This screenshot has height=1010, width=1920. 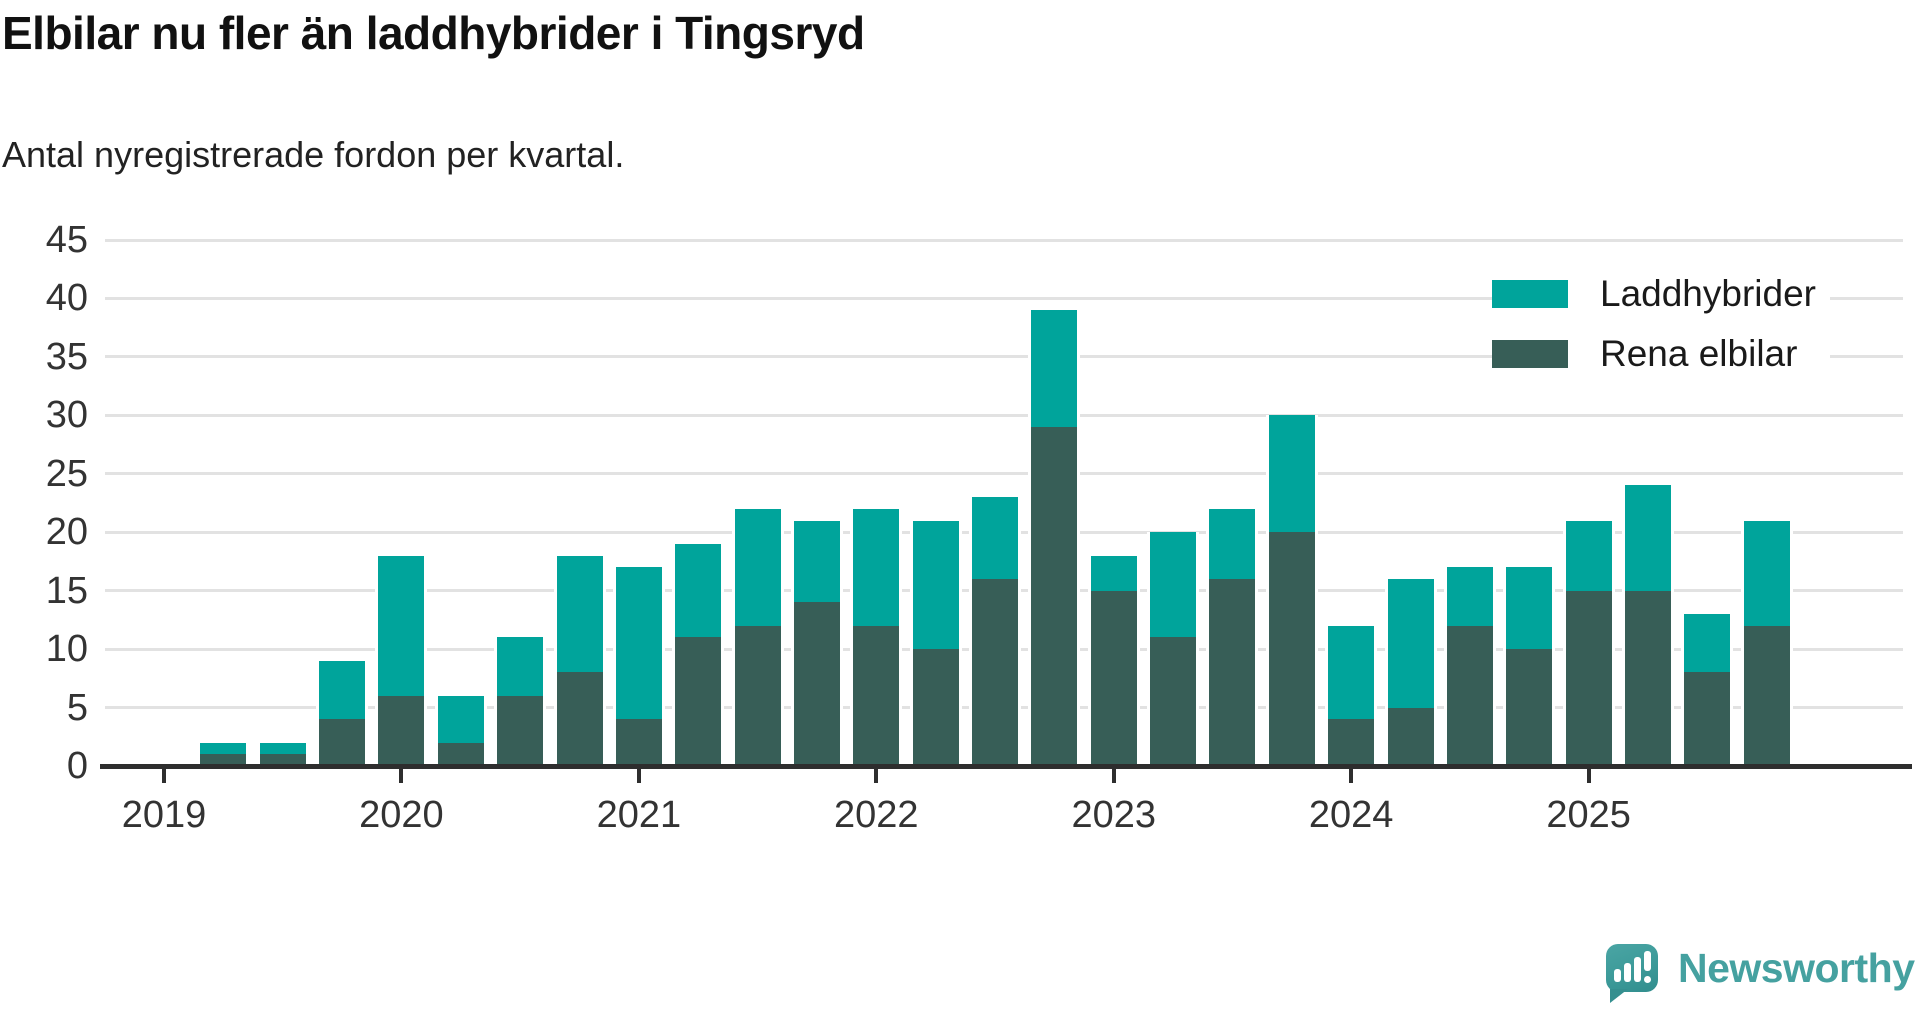 I want to click on logo-exclamation-dot-icon, so click(x=1647, y=979).